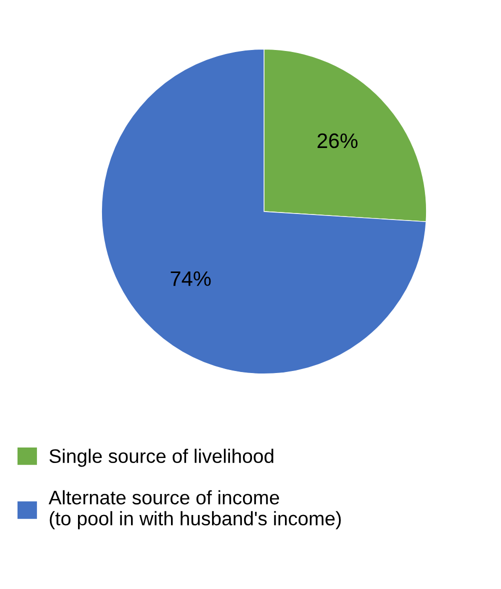 This screenshot has height=589, width=501. I want to click on data-label: 74%, so click(190, 278).